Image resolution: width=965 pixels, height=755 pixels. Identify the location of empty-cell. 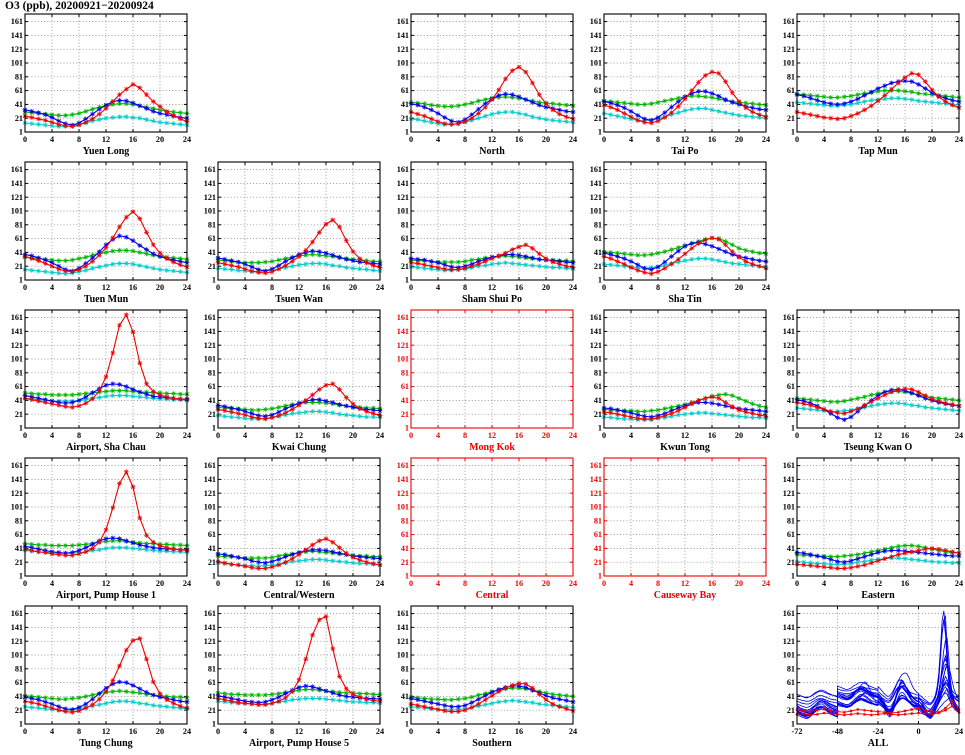
(868, 232).